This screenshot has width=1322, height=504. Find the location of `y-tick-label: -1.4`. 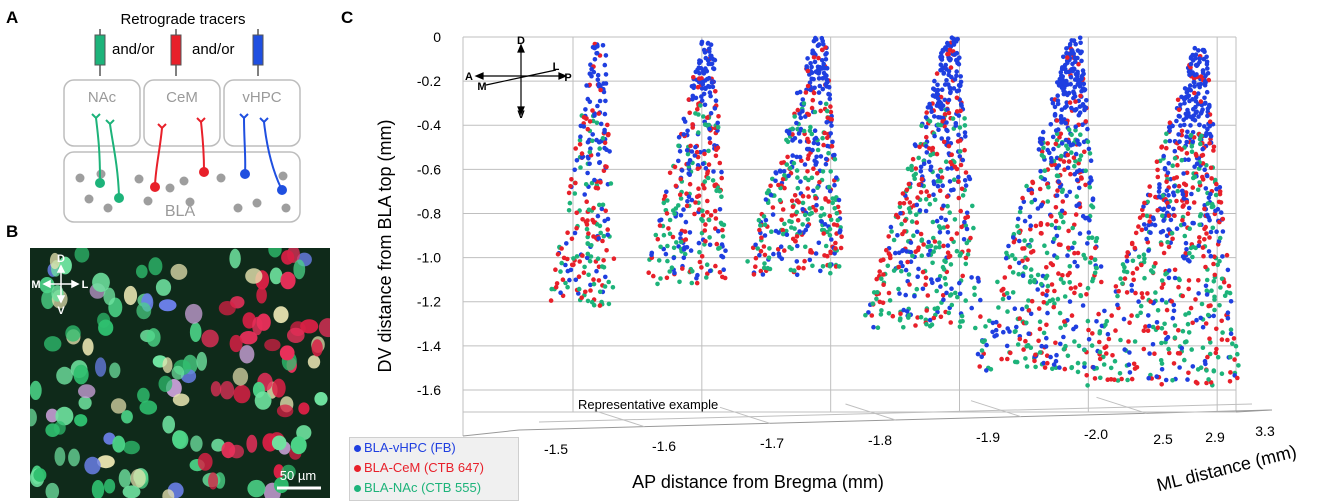

y-tick-label: -1.4 is located at coordinates (429, 346).